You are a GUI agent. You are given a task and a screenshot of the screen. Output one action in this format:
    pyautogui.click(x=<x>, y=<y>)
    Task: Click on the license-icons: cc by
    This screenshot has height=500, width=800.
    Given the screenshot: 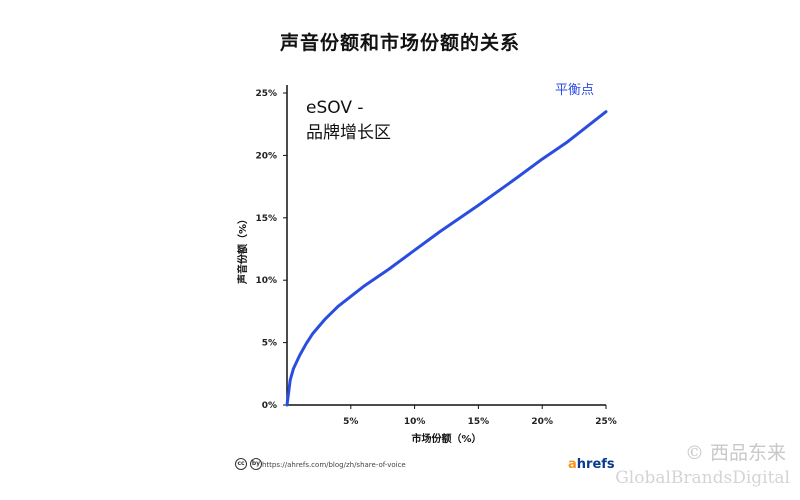 What is the action you would take?
    pyautogui.click(x=248, y=464)
    